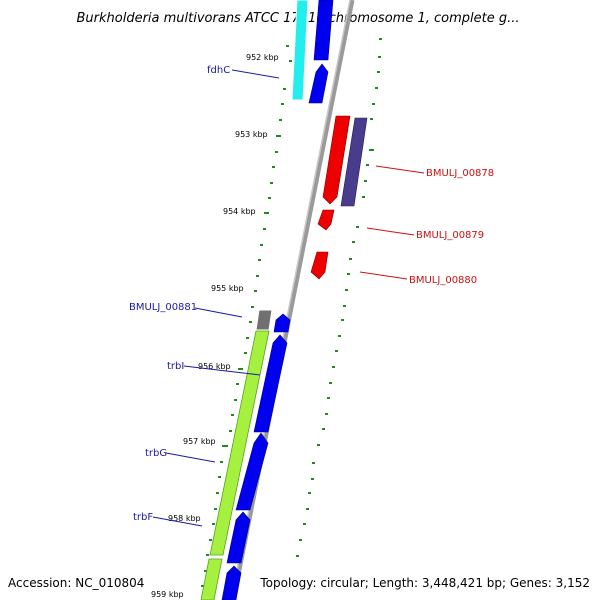 The image size is (600, 600). What do you see at coordinates (300, 50) in the screenshot?
I see `cog-bar-fdhC` at bounding box center [300, 50].